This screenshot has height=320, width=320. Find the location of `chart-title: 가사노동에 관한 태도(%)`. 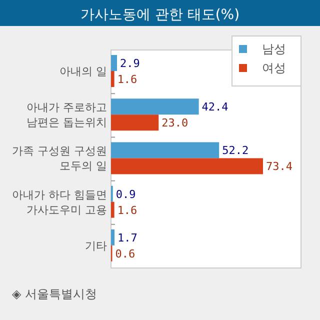

chart-title: 가사노동에 관한 태도(%) is located at coordinates (160, 15).